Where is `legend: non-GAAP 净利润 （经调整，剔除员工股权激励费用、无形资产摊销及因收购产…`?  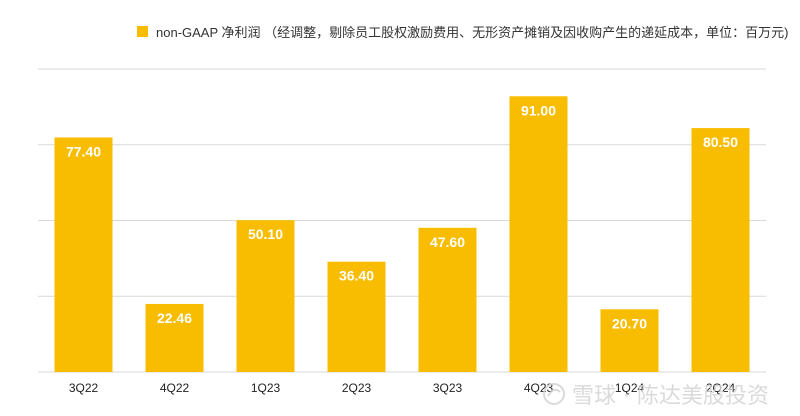
legend: non-GAAP 净利润 （经调整，剔除员工股权激励费用、无形资产摊销及因收购产… is located at coordinates (462, 31).